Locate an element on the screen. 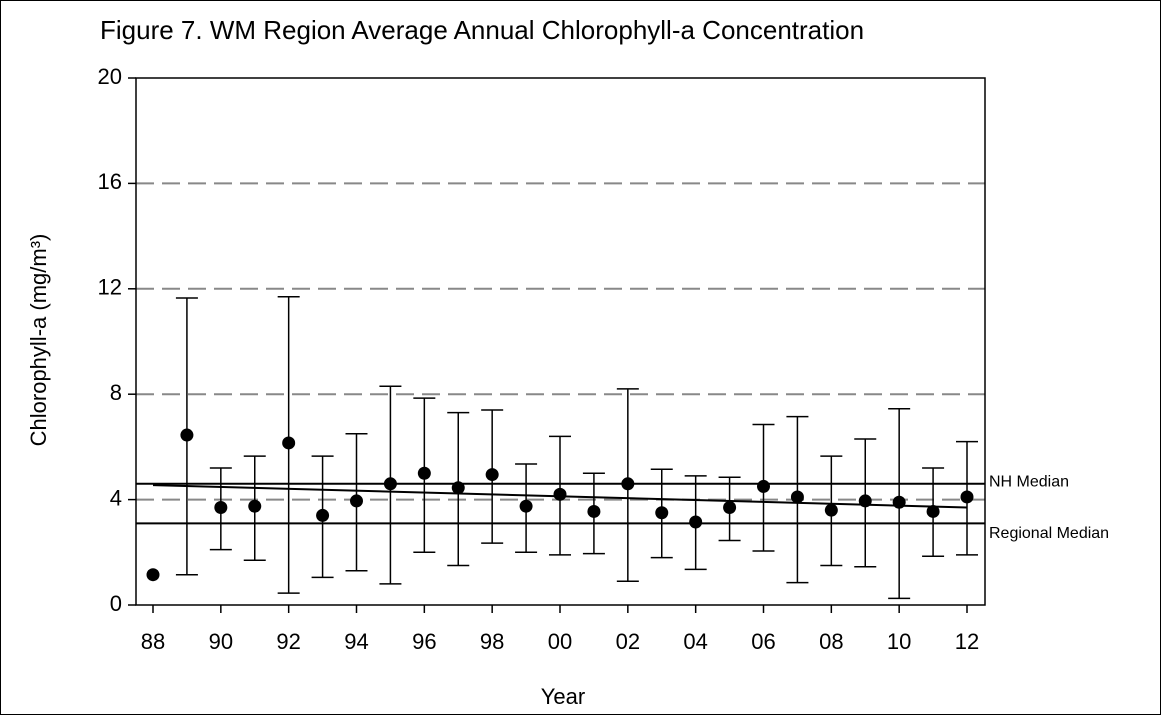  y-tick-label: 16 is located at coordinates (110, 181).